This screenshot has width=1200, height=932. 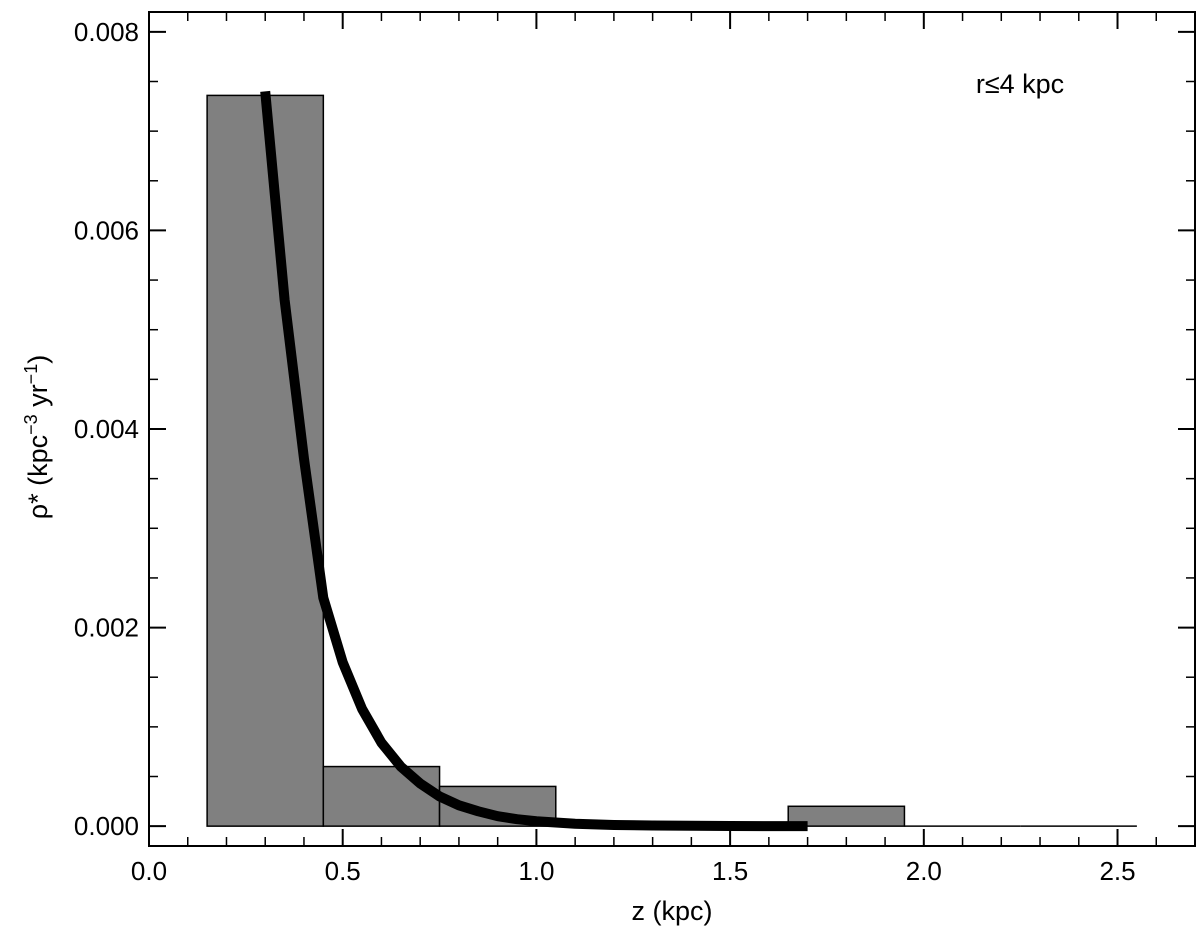 I want to click on y-tick-label: 0.004, so click(x=106, y=429).